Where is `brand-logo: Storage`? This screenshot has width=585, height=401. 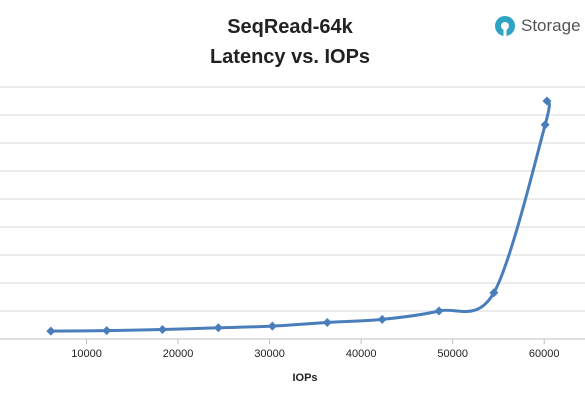
brand-logo: Storage is located at coordinates (537, 26).